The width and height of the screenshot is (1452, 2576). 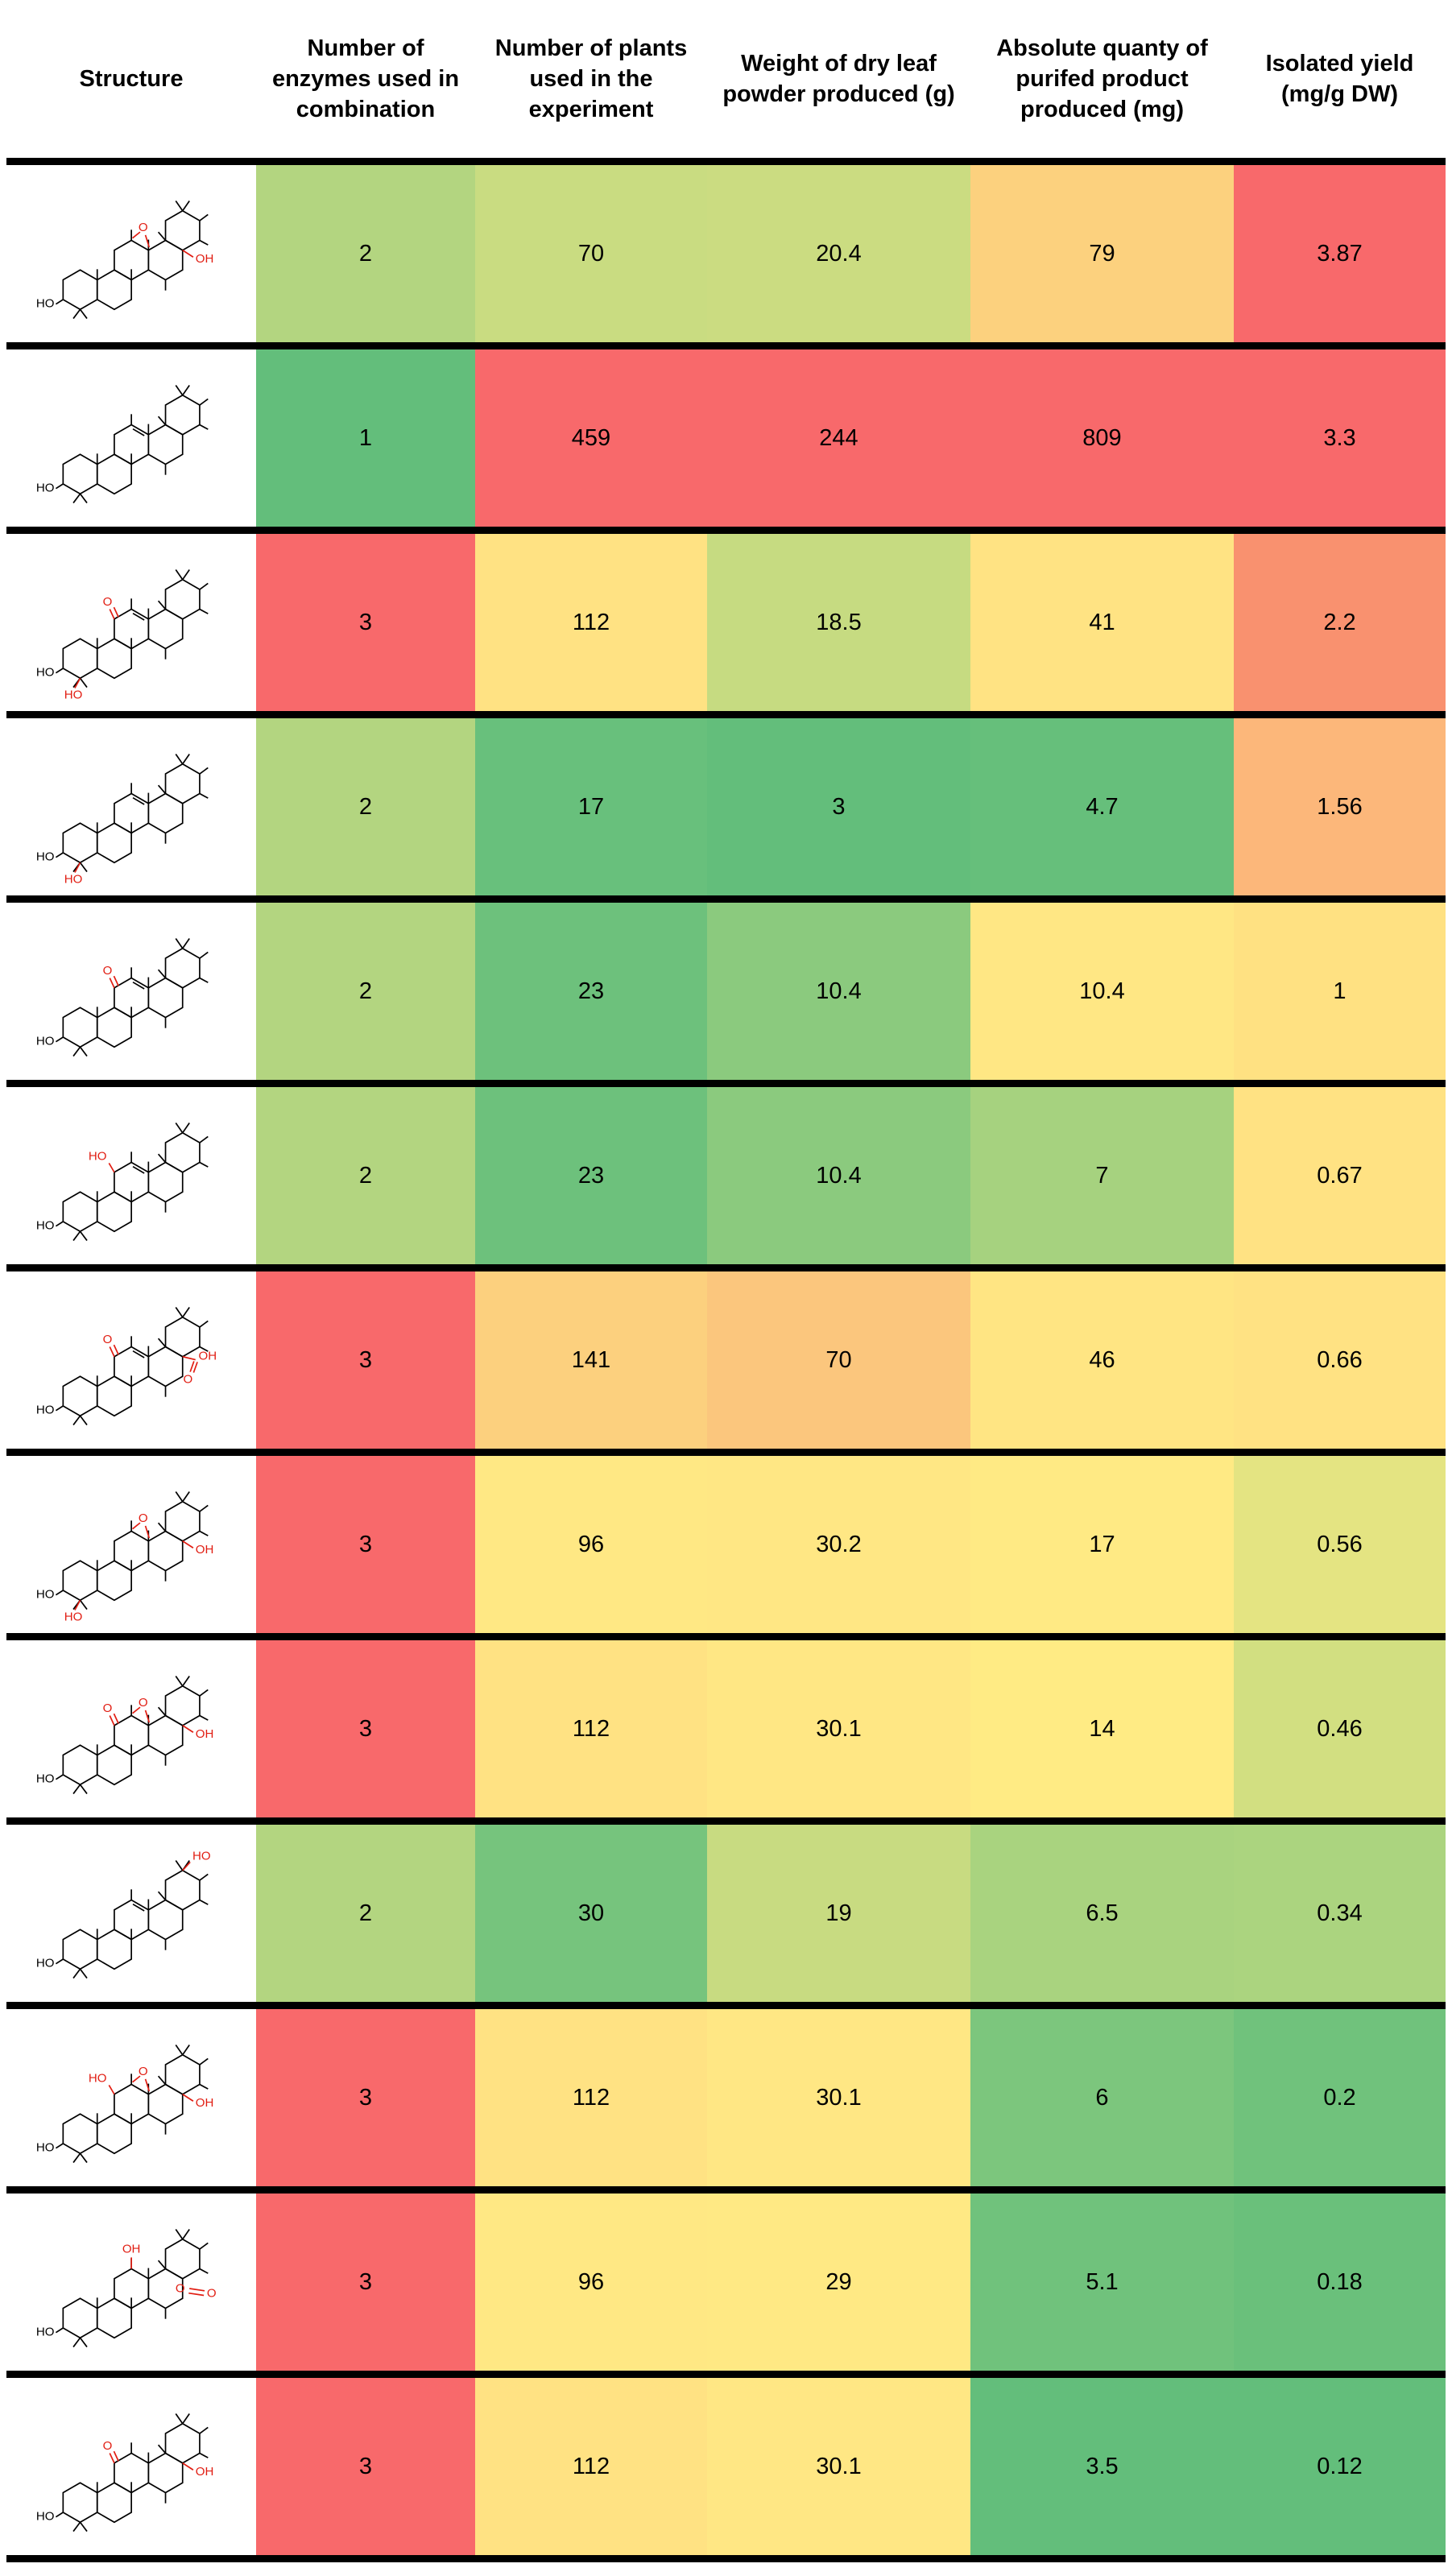 What do you see at coordinates (1340, 992) in the screenshot?
I see `cell-yield: 1` at bounding box center [1340, 992].